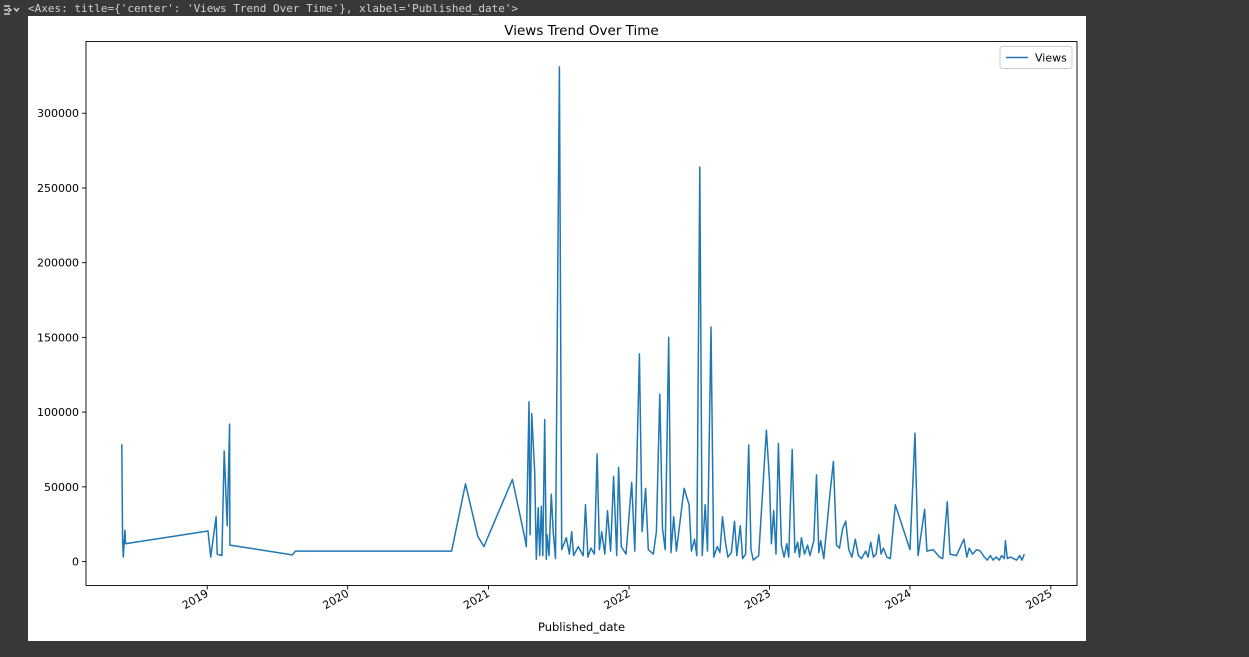 This screenshot has width=1249, height=657. Describe the element at coordinates (476, 599) in the screenshot. I see `x-tick-label: 2021` at that location.